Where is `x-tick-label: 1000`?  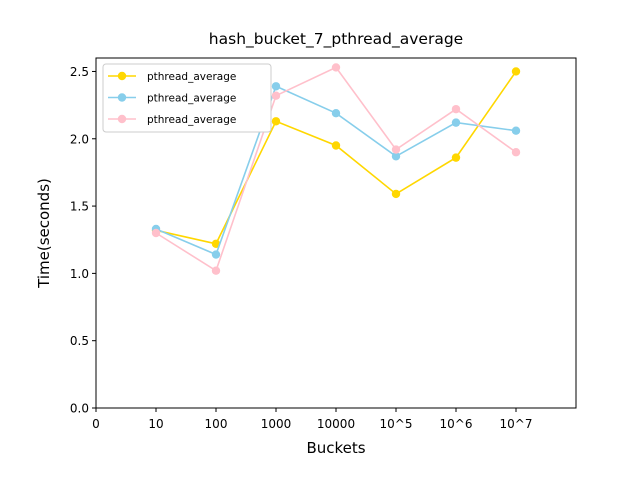 x-tick-label: 1000 is located at coordinates (276, 424).